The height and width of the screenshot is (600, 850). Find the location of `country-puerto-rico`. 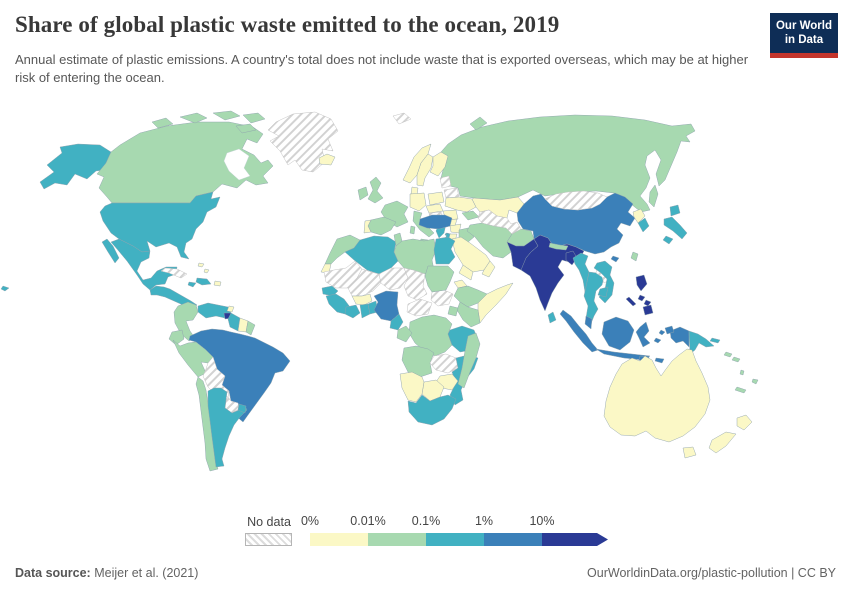

country-puerto-rico is located at coordinates (217, 283).